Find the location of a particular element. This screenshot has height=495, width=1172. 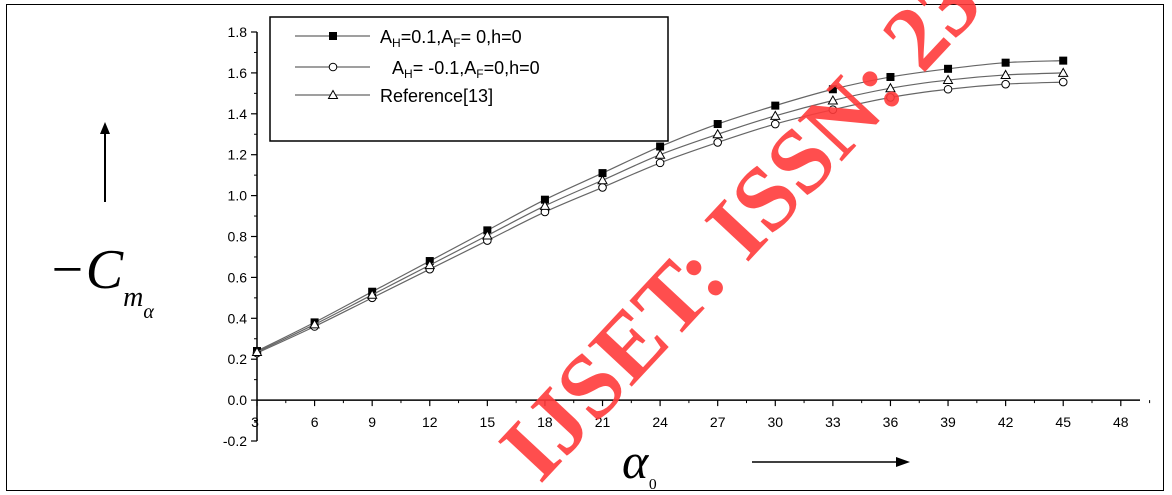

y-tick-label: 0.6 is located at coordinates (238, 277).